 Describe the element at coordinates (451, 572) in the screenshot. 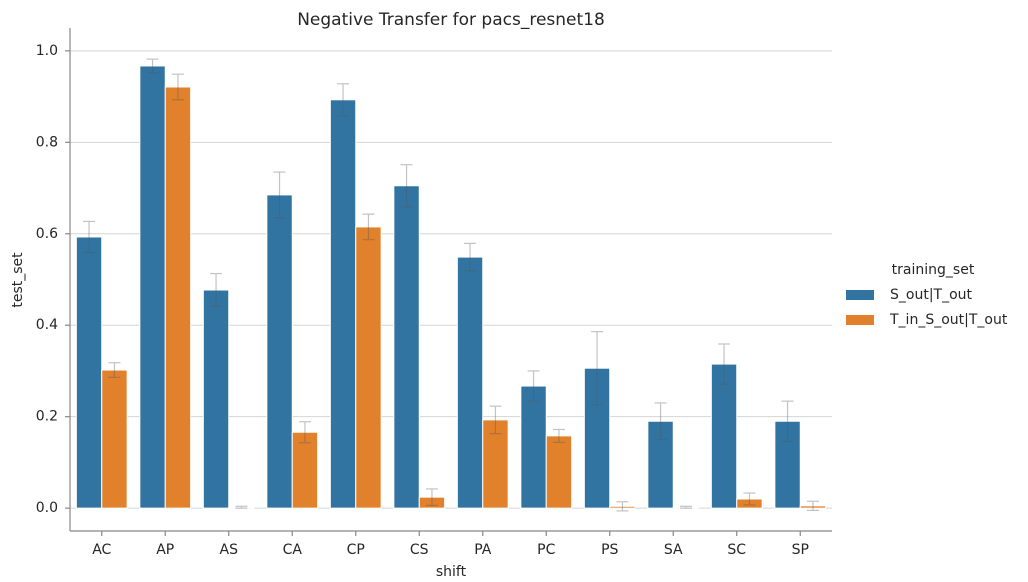

I see `x-axis-label: shift` at that location.